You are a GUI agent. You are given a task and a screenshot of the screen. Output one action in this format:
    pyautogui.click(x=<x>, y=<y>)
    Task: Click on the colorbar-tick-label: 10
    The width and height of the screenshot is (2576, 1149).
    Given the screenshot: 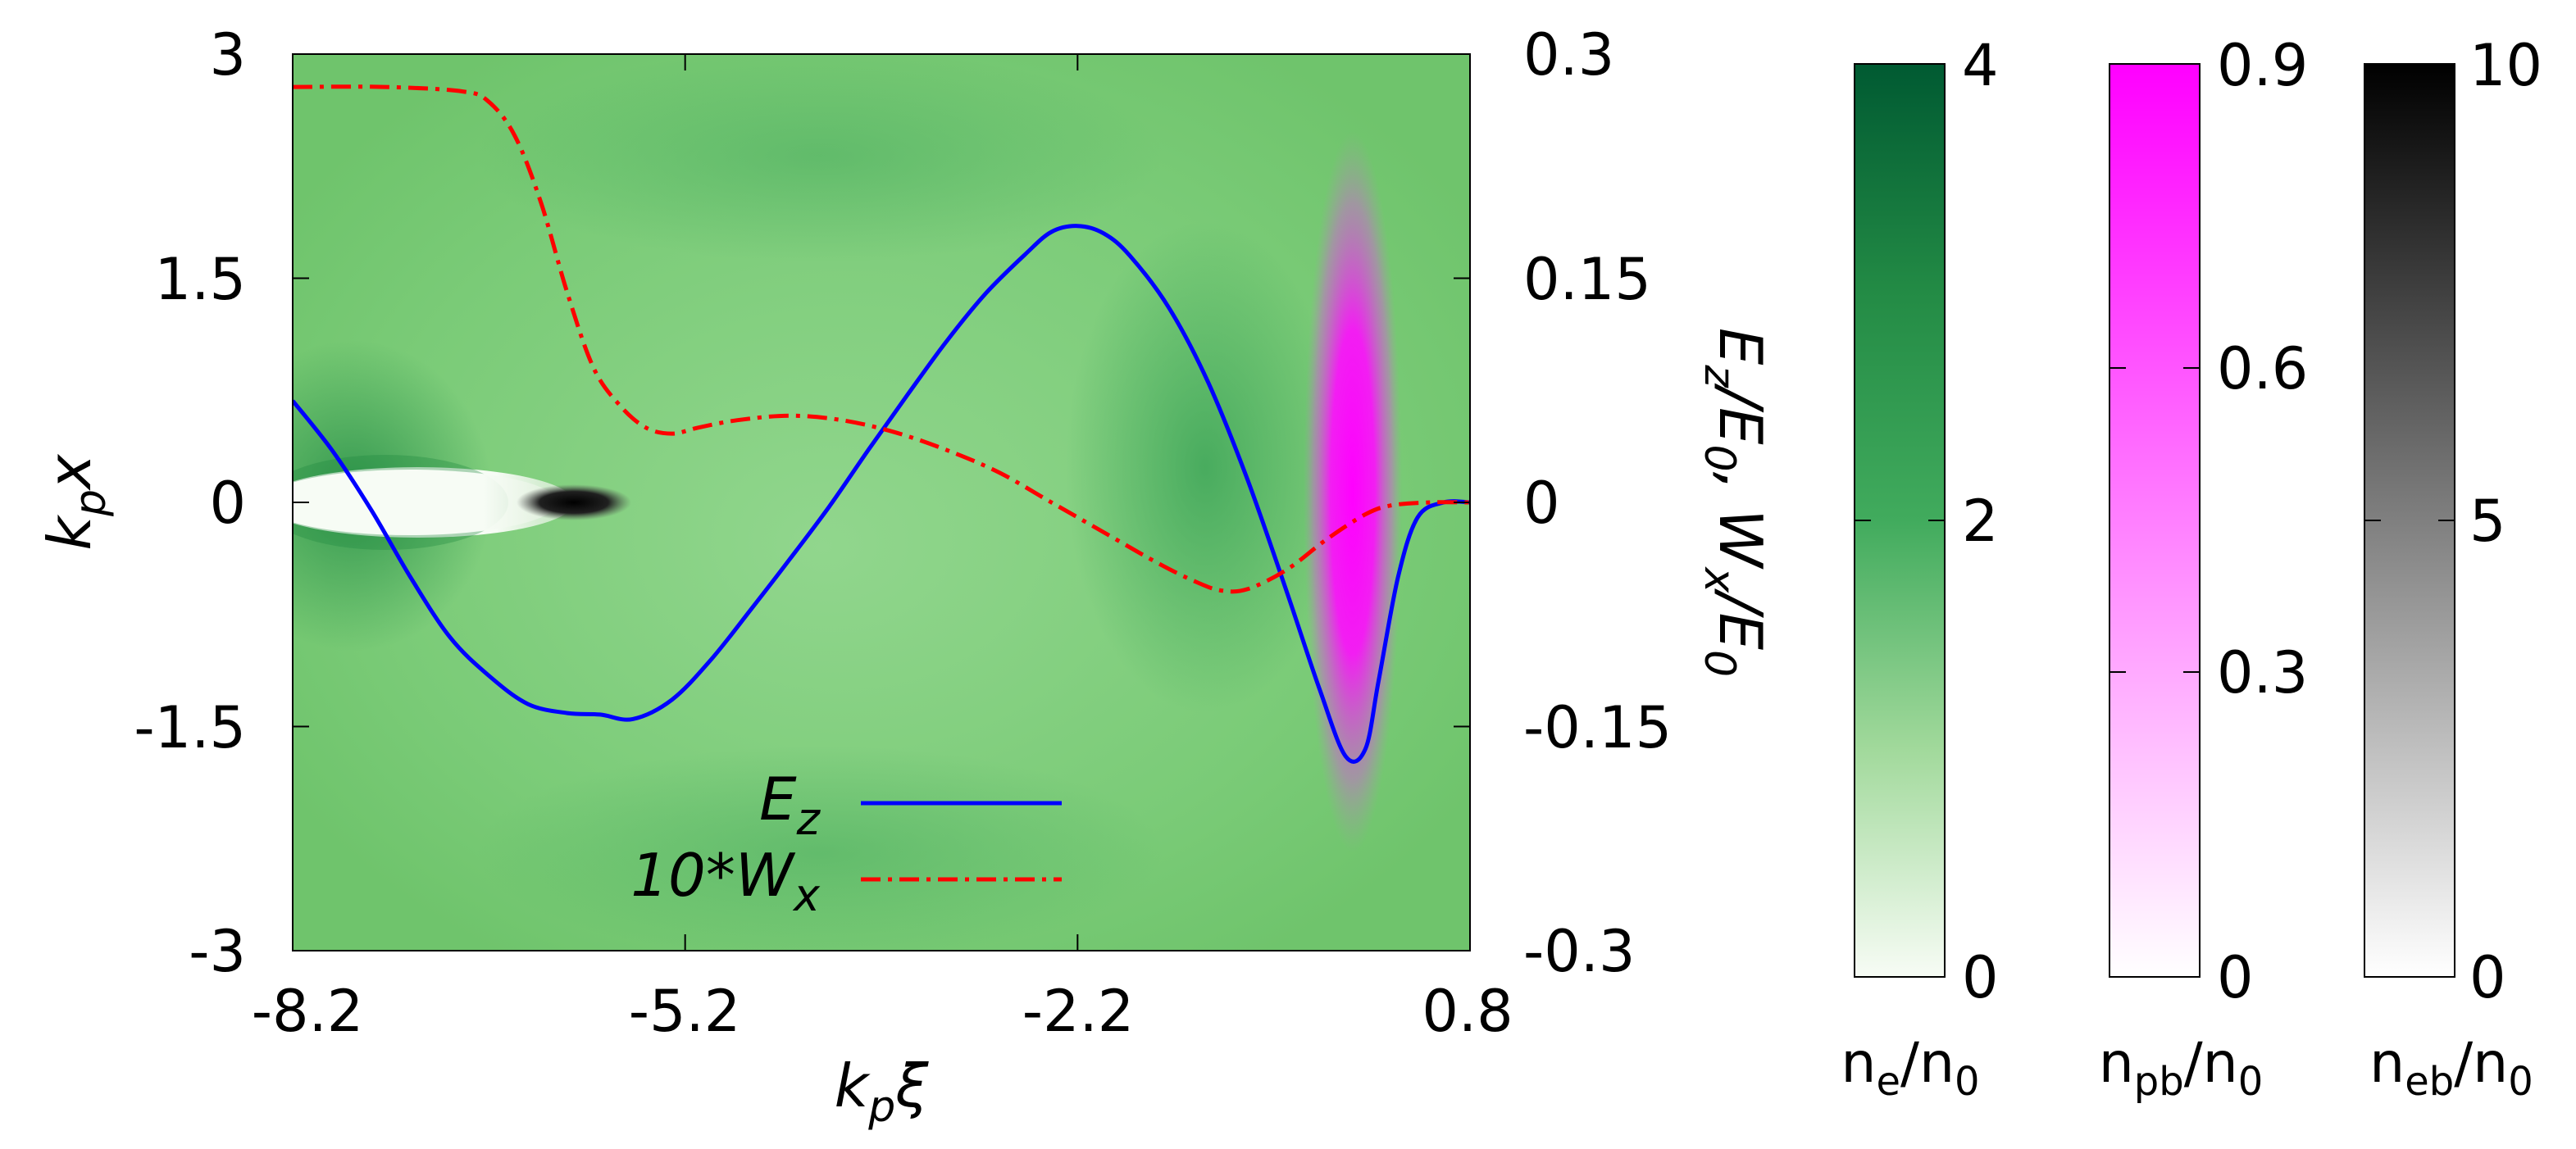 What is the action you would take?
    pyautogui.click(x=2506, y=65)
    